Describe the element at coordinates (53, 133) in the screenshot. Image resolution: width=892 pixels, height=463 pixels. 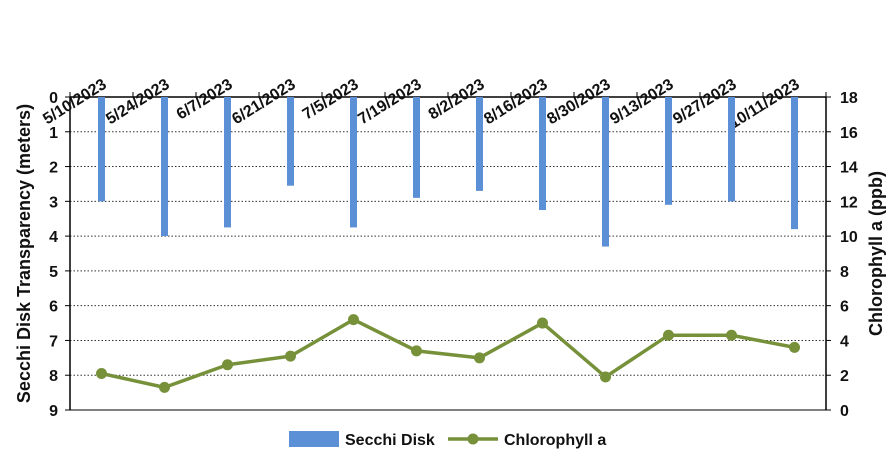
I see `left-tick-label: 1` at that location.